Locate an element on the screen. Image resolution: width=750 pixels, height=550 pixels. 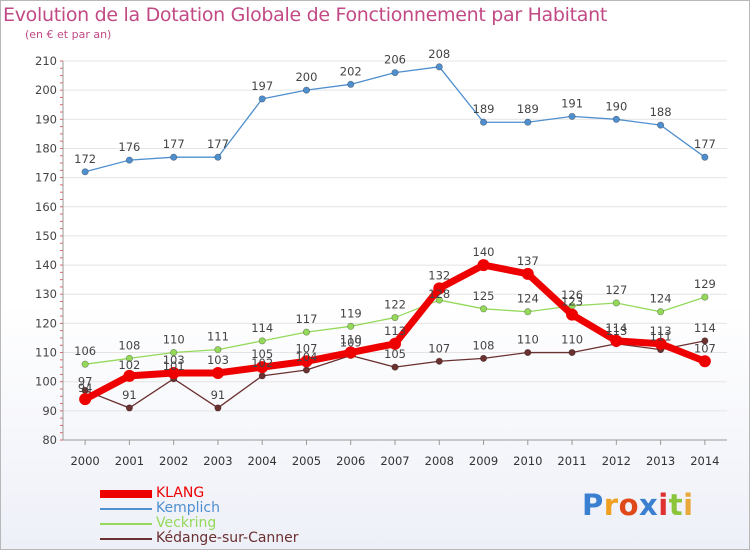
data-label-klang: 110 is located at coordinates (351, 340).